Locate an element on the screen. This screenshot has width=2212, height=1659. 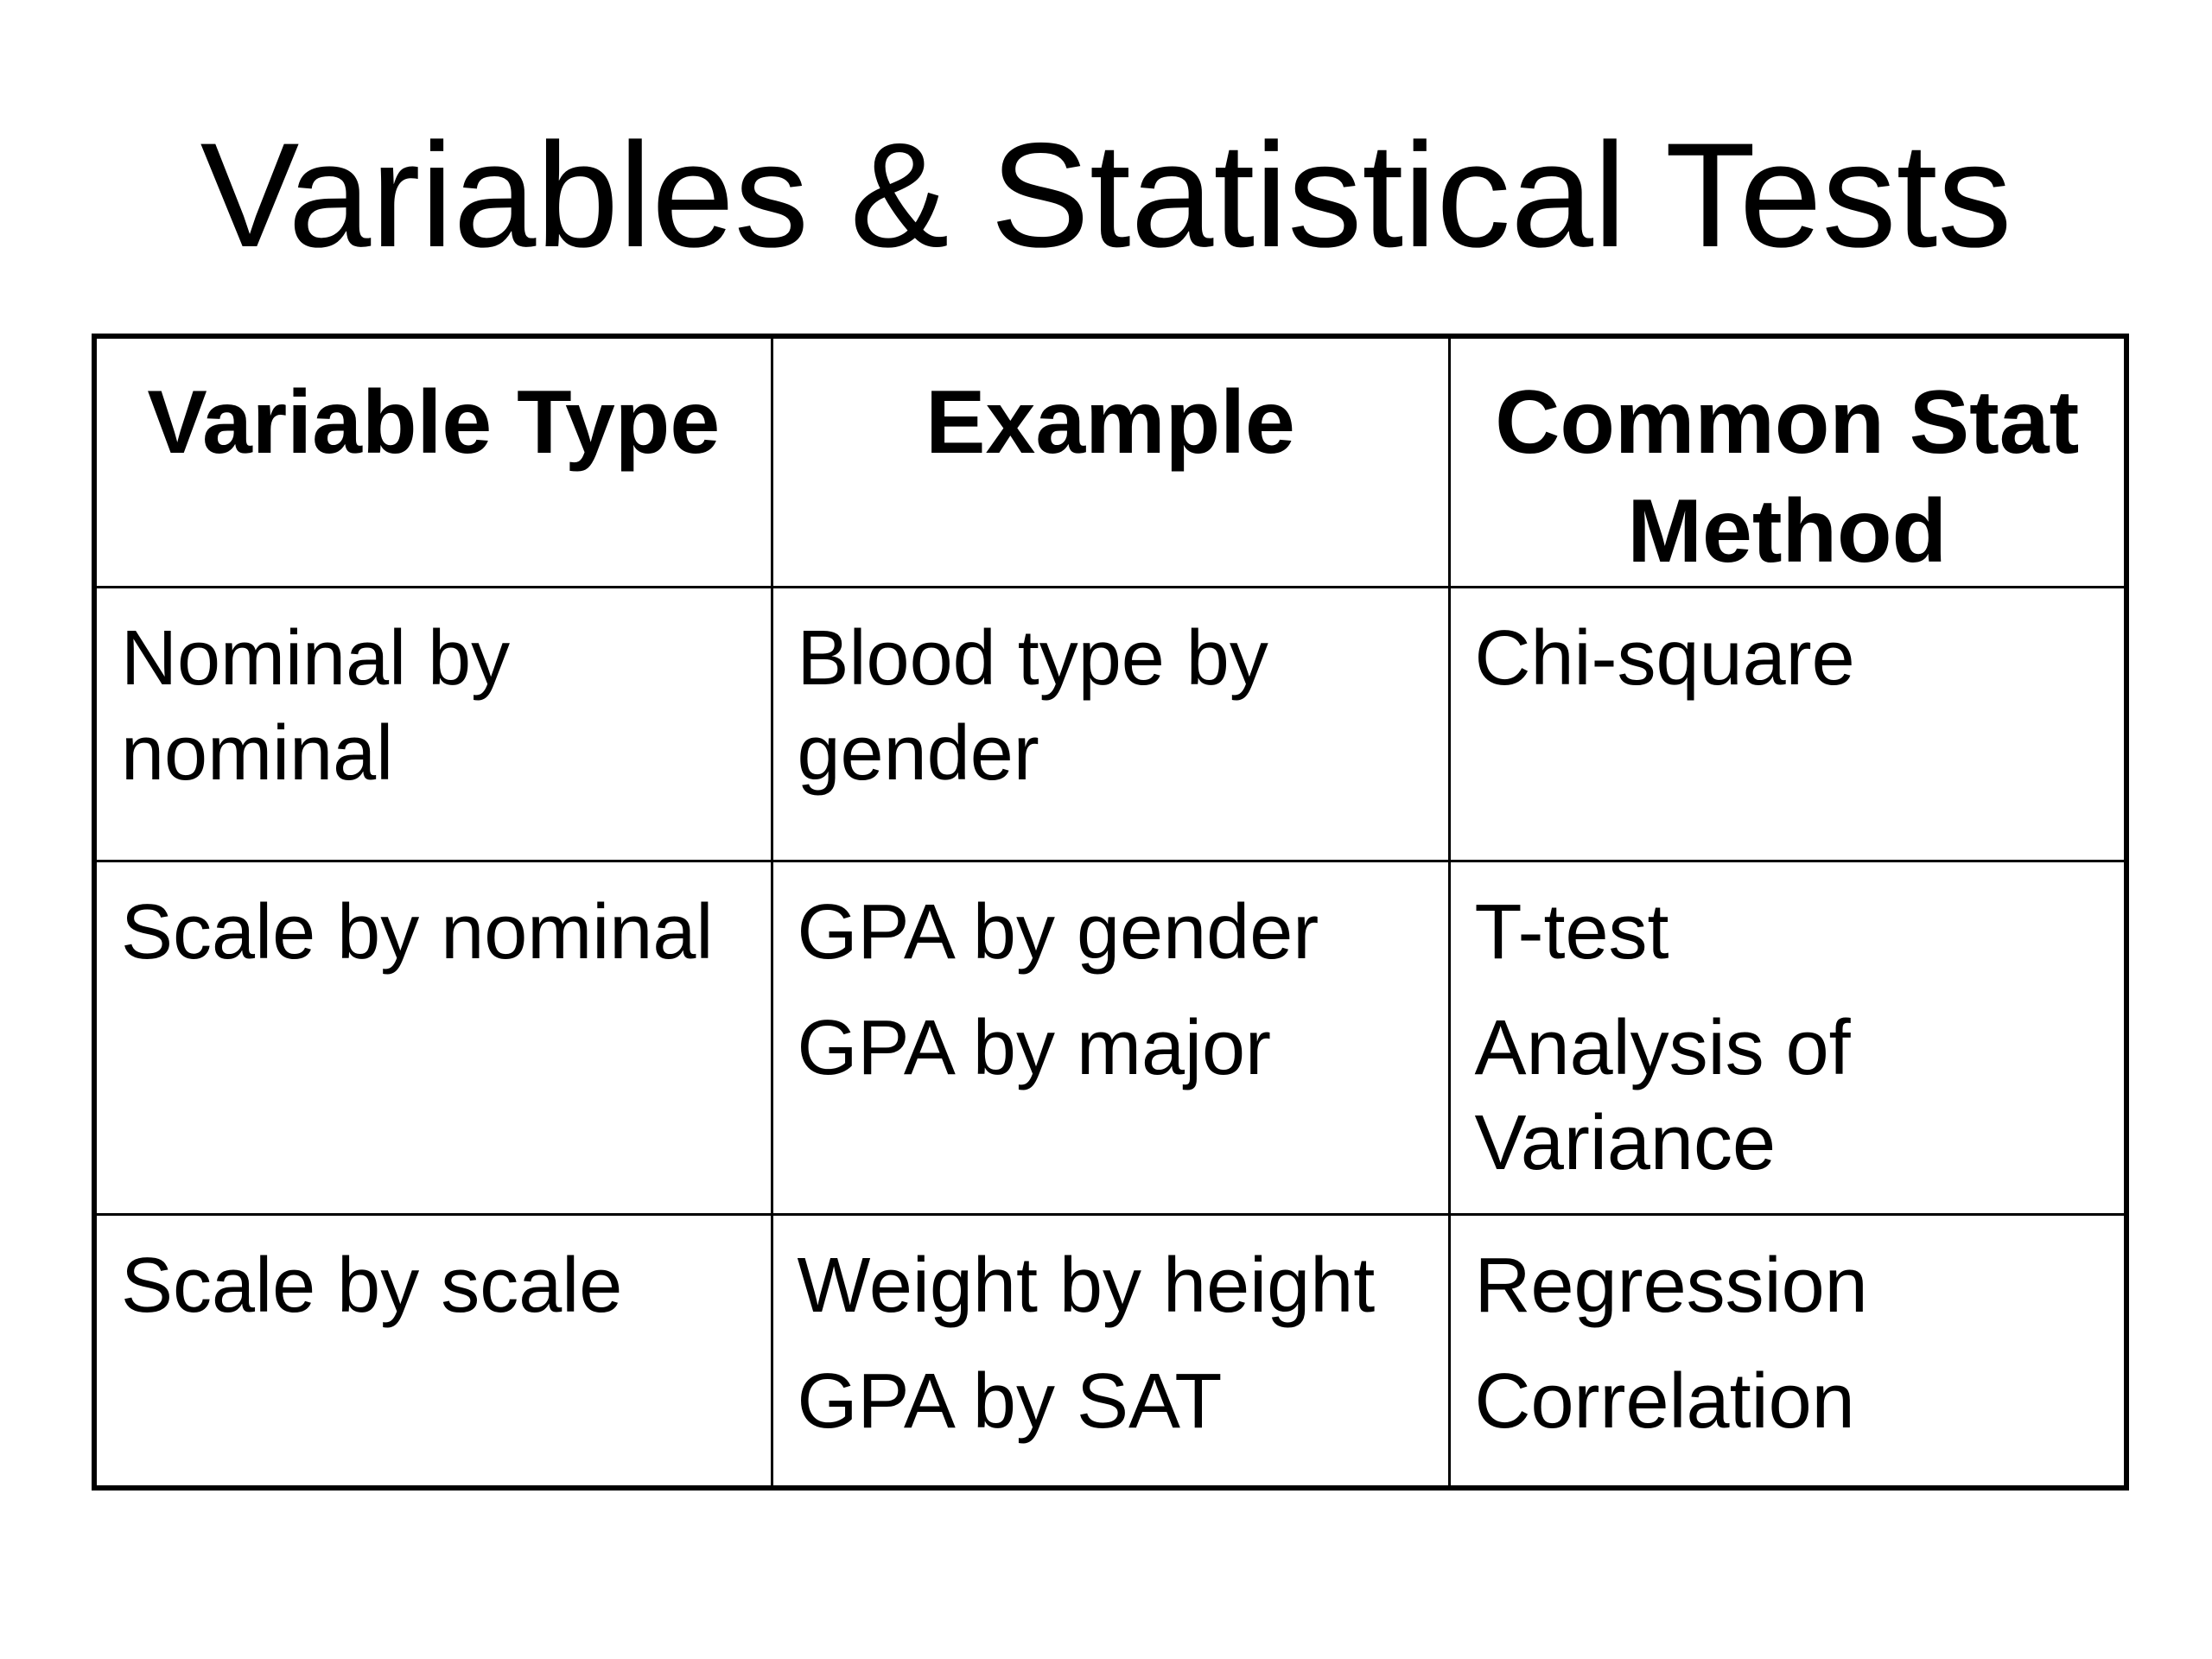
stat-method-text: Regression is located at coordinates (1671, 1286).